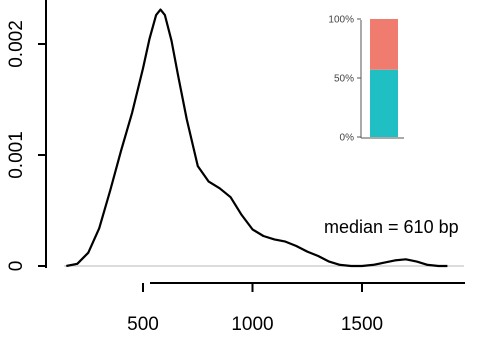  What do you see at coordinates (366, 79) in the screenshot?
I see `inset-stacked-bar: 0% 50% 100%` at bounding box center [366, 79].